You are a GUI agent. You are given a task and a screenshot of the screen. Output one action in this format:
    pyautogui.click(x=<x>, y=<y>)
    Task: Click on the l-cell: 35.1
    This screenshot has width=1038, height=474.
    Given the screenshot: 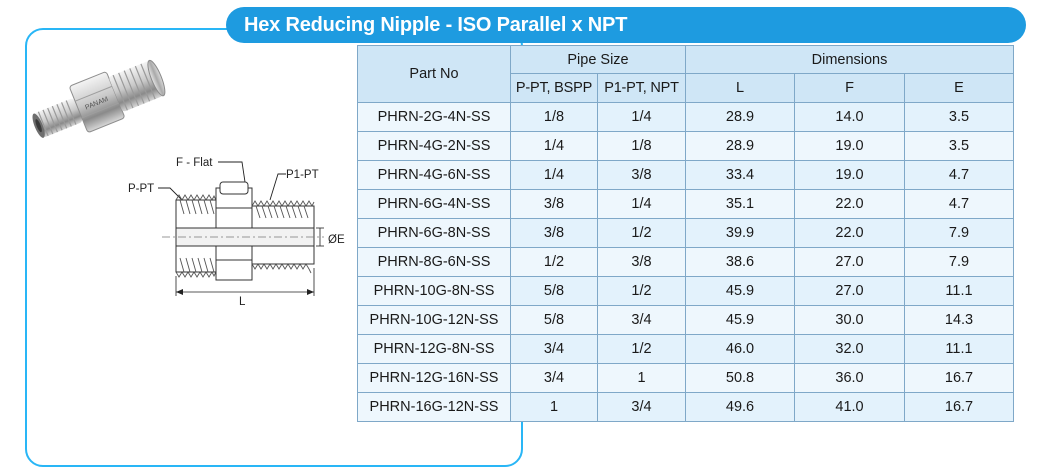 What is the action you would take?
    pyautogui.click(x=740, y=204)
    